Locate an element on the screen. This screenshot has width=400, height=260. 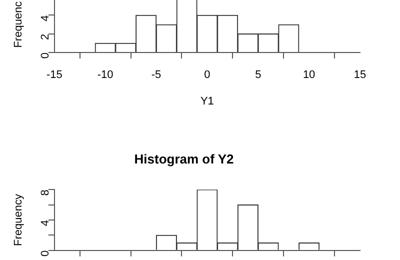
chart-title: Histogram of Y2 is located at coordinates (184, 158).